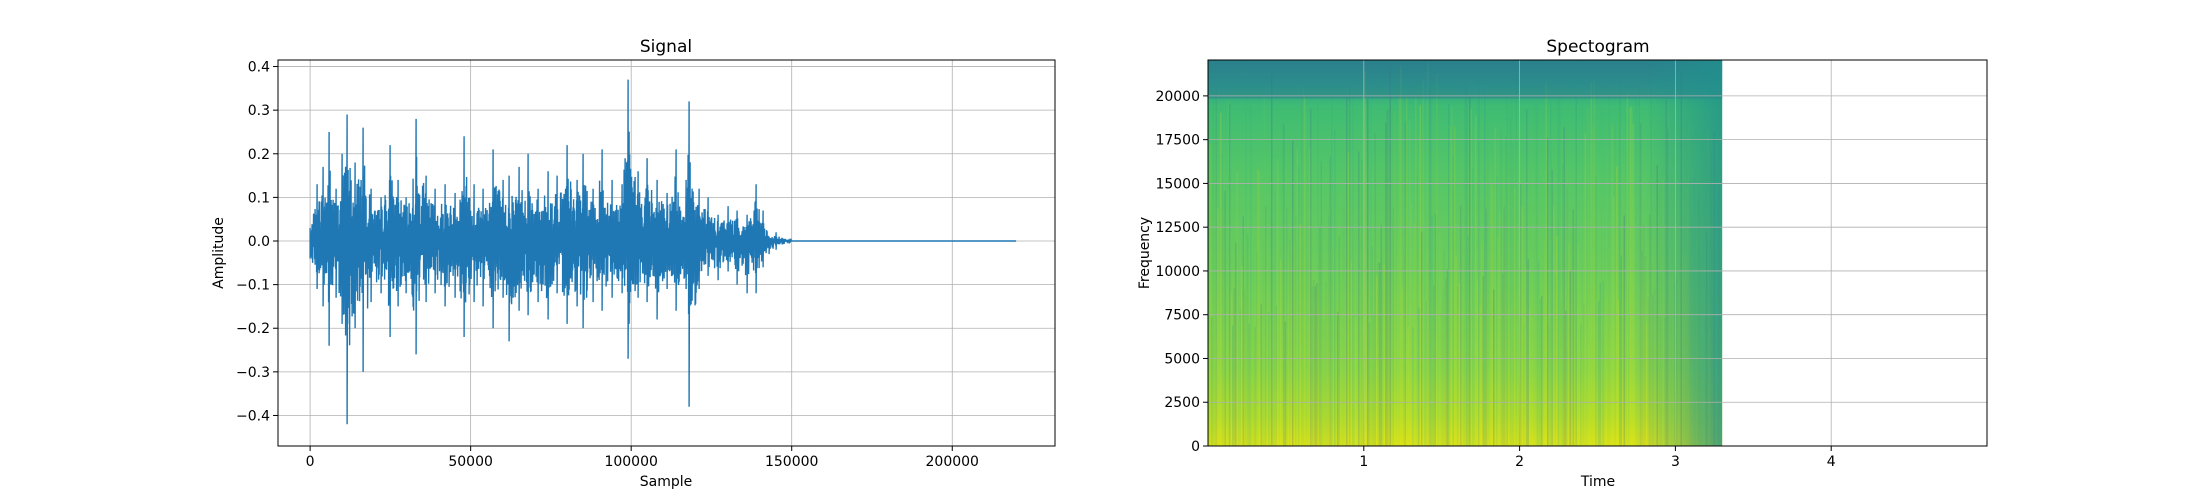 The image size is (2200, 500). What do you see at coordinates (219, 253) in the screenshot?
I see `signal-y-label: Amplitude` at bounding box center [219, 253].